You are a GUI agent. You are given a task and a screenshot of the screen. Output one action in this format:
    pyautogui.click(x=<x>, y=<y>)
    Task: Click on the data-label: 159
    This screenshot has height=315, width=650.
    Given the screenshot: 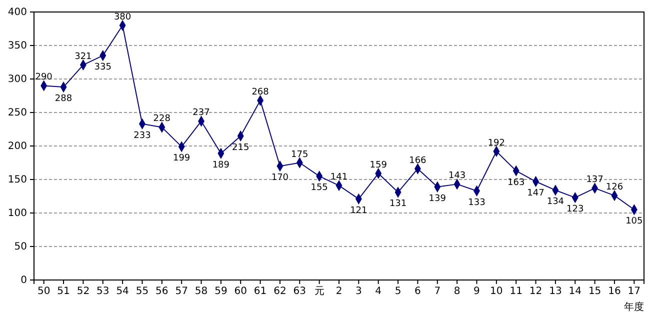 What is the action you would take?
    pyautogui.click(x=379, y=165)
    